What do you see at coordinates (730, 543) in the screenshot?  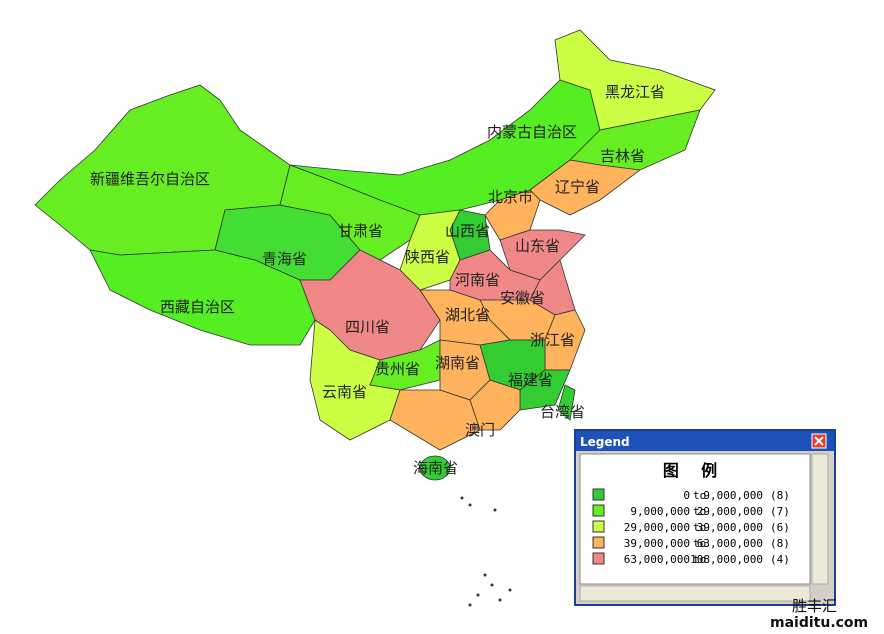 I see `legend-to: 63,000,000` at bounding box center [730, 543].